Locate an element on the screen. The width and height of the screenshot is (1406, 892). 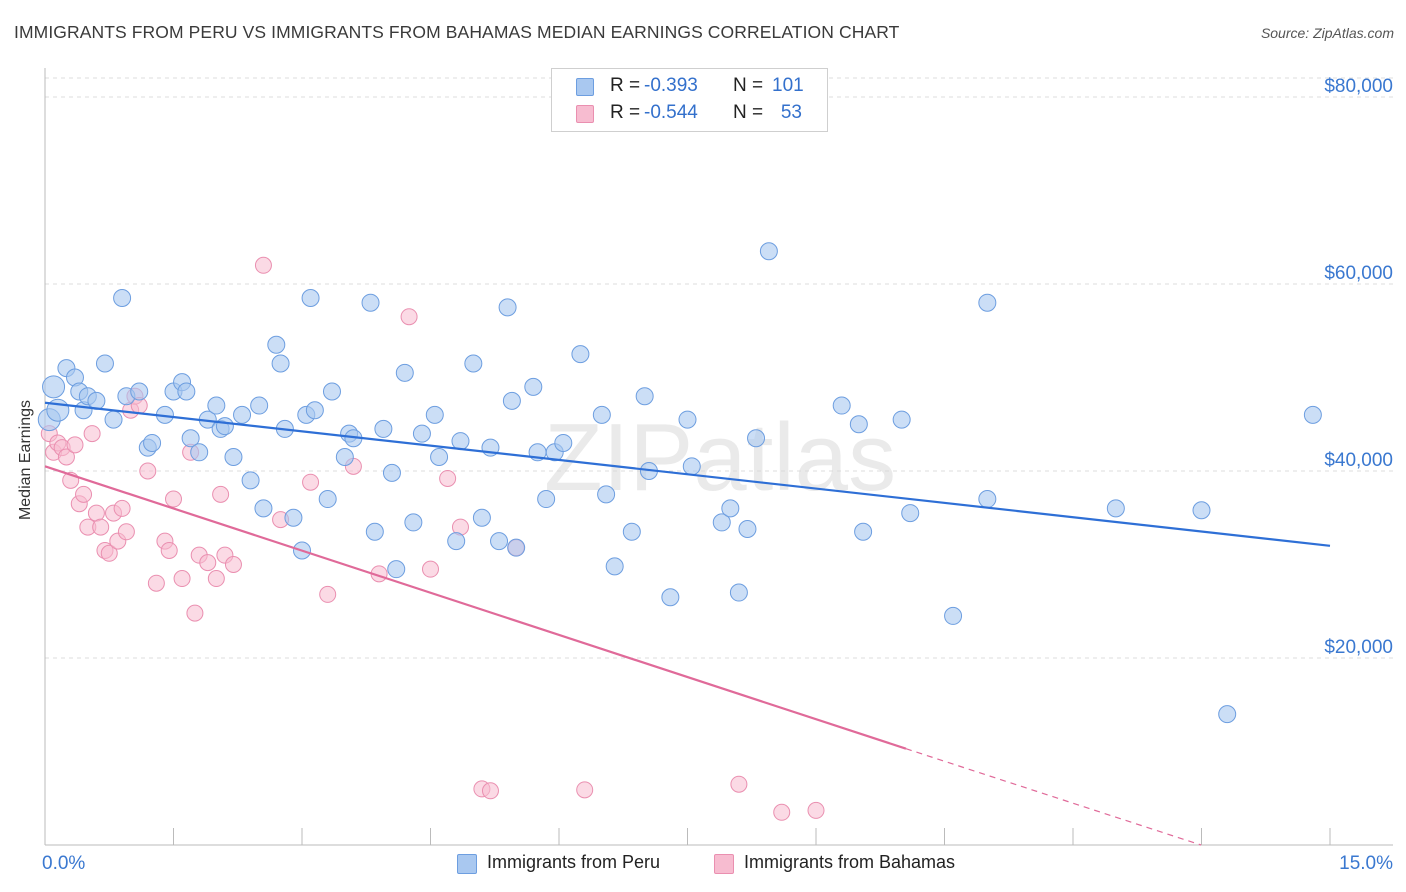
y-tick-label: $40,000 is located at coordinates (1358, 460).